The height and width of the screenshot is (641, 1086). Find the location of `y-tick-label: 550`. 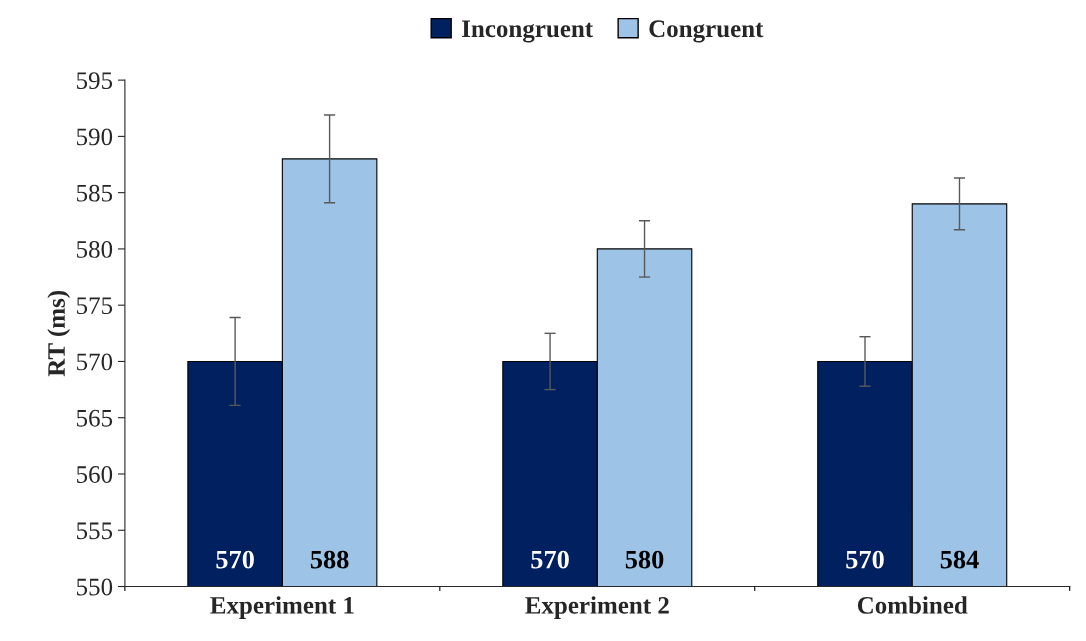

y-tick-label: 550 is located at coordinates (95, 587).